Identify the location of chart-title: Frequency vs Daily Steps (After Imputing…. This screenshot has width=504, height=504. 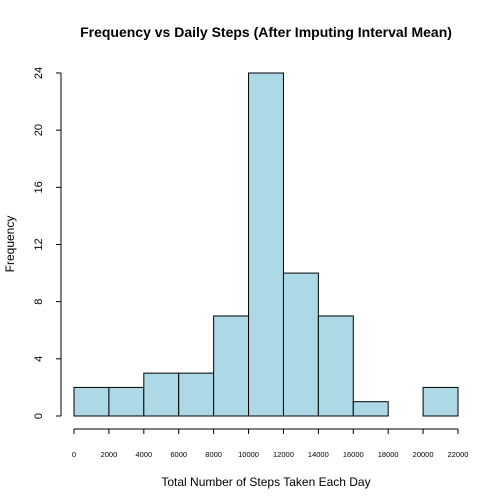
(266, 32).